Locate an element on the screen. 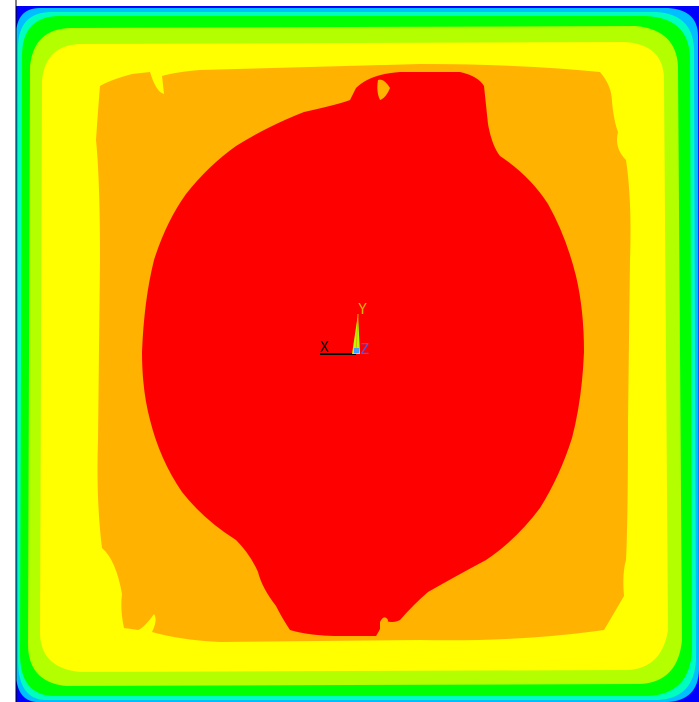  z-axis-label: Z is located at coordinates (364, 349).